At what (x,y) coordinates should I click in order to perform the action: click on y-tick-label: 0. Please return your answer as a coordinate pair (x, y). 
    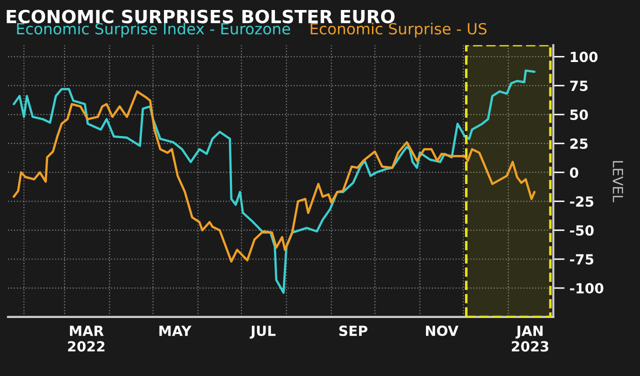
    Looking at the image, I should click on (574, 172).